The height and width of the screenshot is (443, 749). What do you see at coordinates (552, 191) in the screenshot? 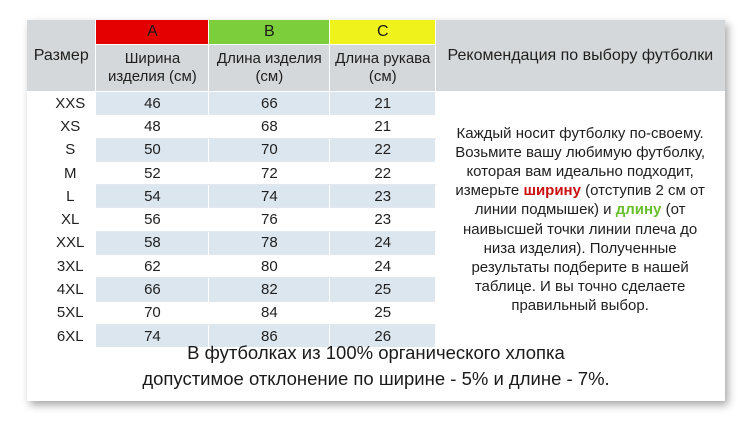
I see `highlight-width: ширину` at bounding box center [552, 191].